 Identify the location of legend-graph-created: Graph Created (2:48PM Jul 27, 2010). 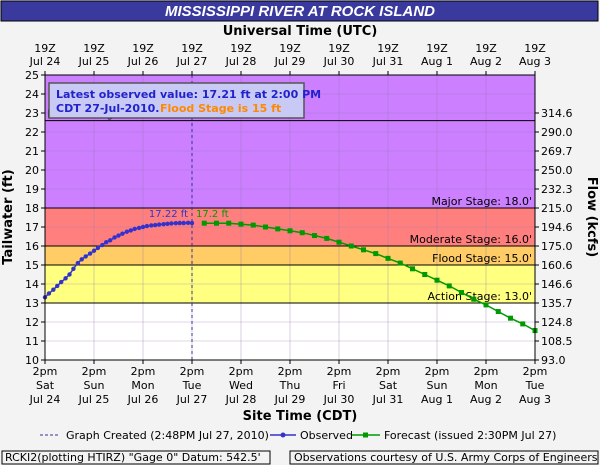
(167, 435).